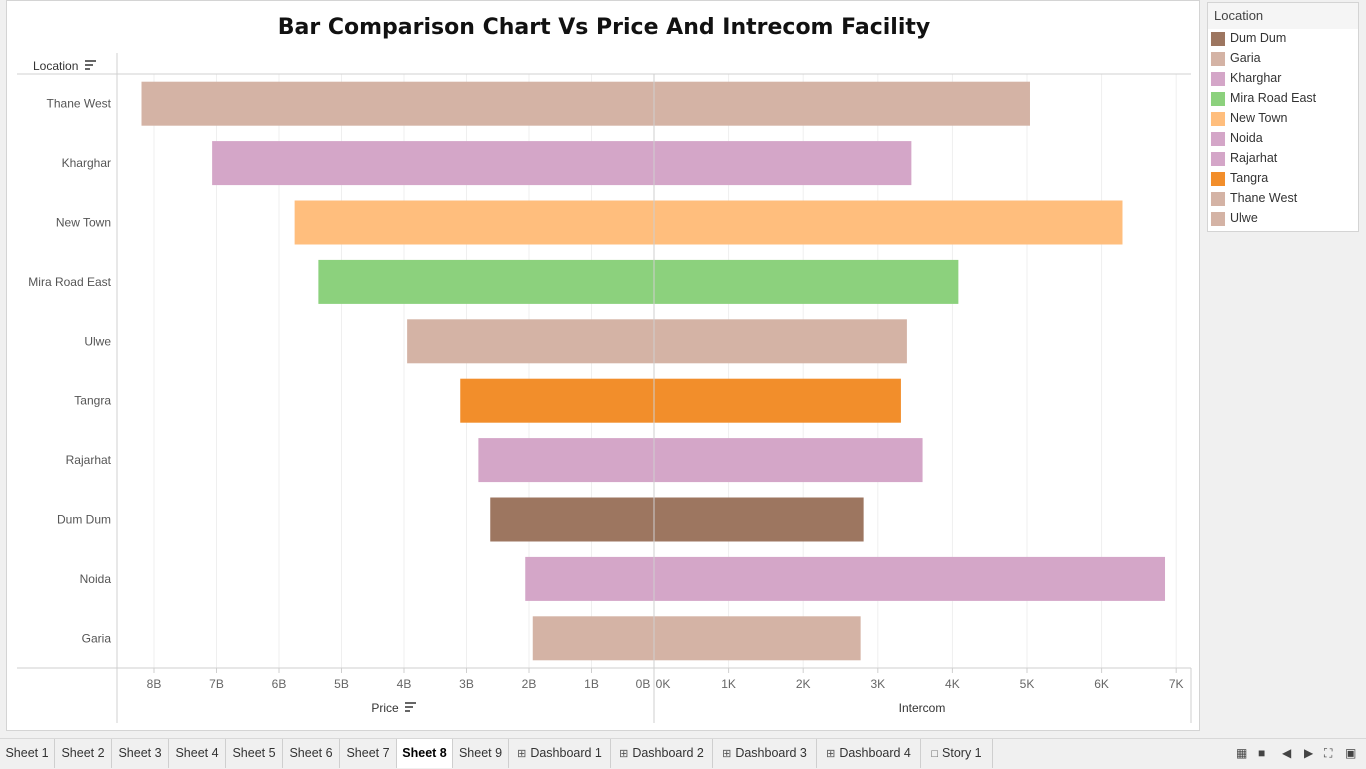 The width and height of the screenshot is (1366, 769). I want to click on price-axis-title: Price, so click(385, 708).